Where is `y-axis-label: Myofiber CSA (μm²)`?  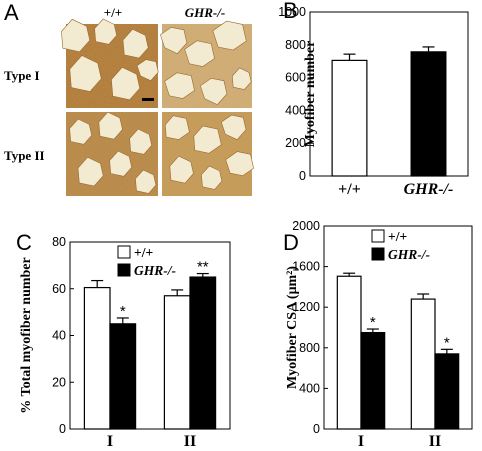 y-axis-label: Myofiber CSA (μm²) is located at coordinates (292, 327).